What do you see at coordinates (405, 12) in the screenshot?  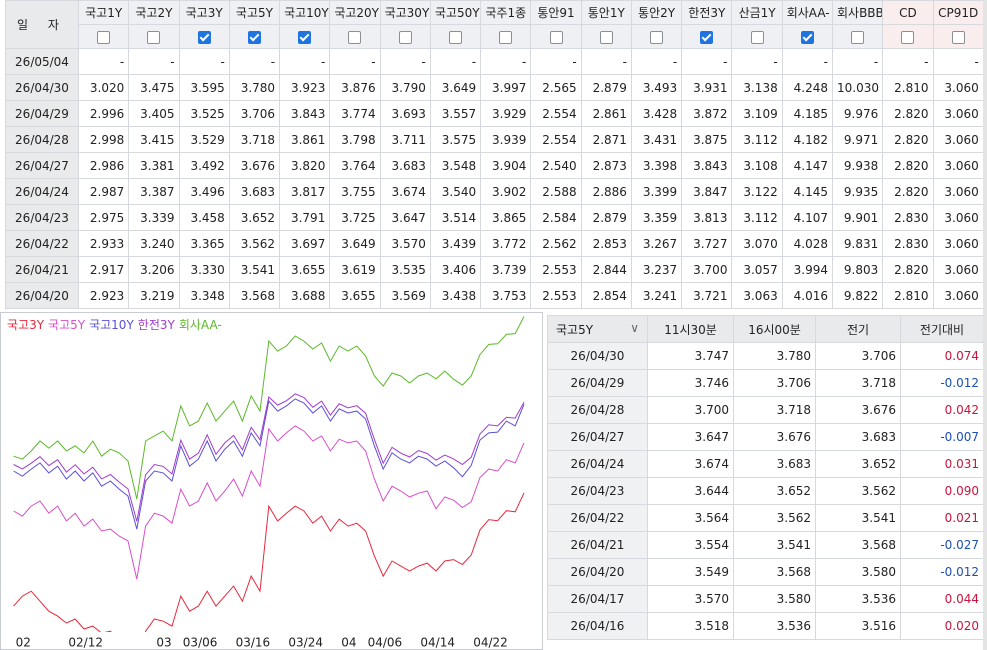 I see `column-header: 국고30Y` at bounding box center [405, 12].